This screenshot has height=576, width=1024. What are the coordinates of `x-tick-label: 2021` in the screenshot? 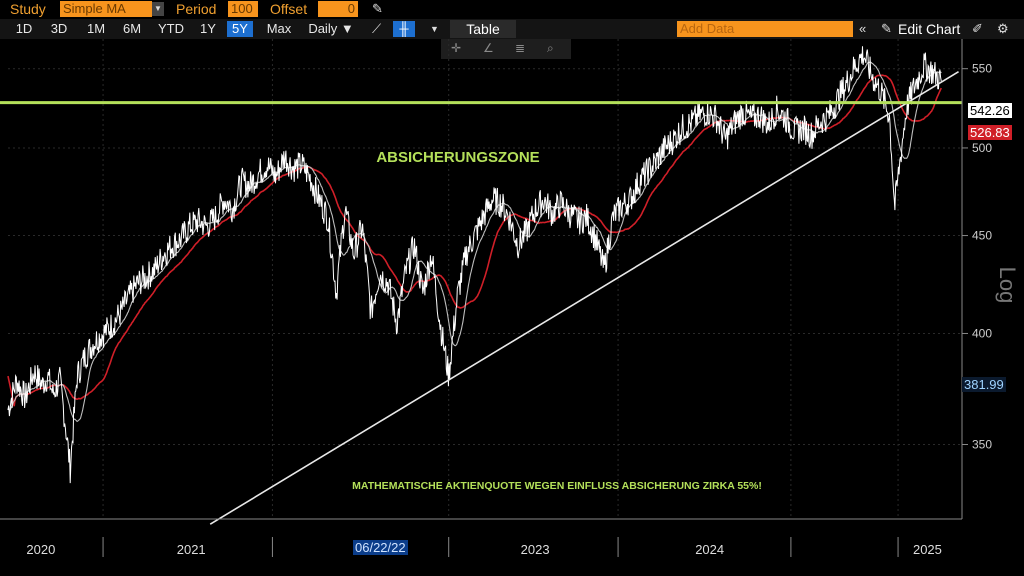 It's located at (191, 549).